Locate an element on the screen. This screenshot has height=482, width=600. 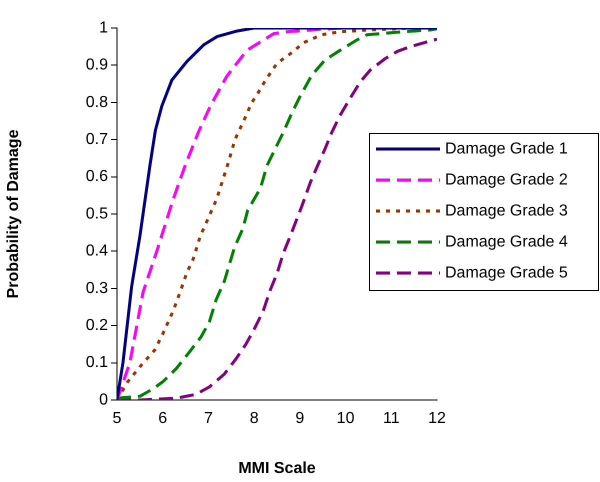
y-tick-label: 0.2 is located at coordinates (97, 325).